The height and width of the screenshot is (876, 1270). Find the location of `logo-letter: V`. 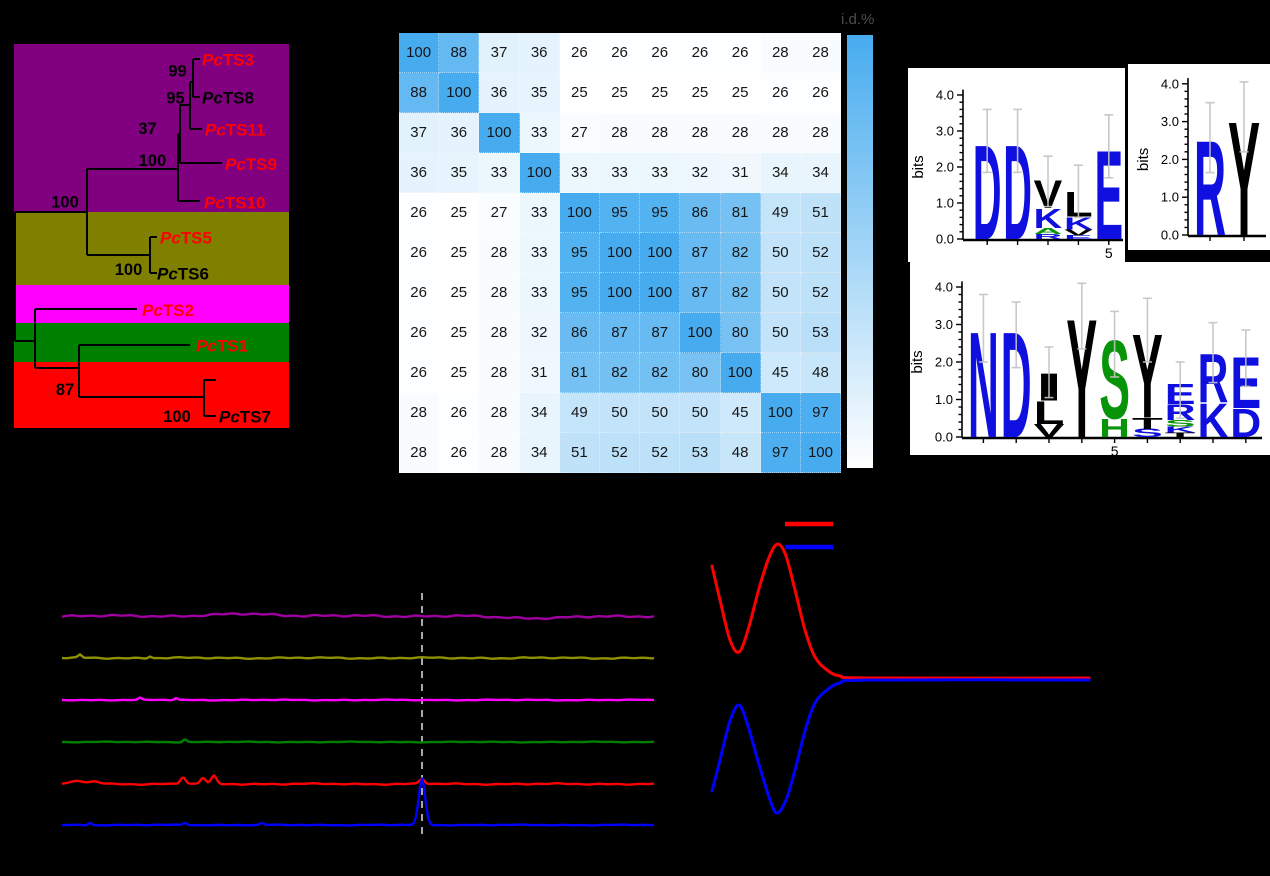

logo-letter: V is located at coordinates (1079, 232).